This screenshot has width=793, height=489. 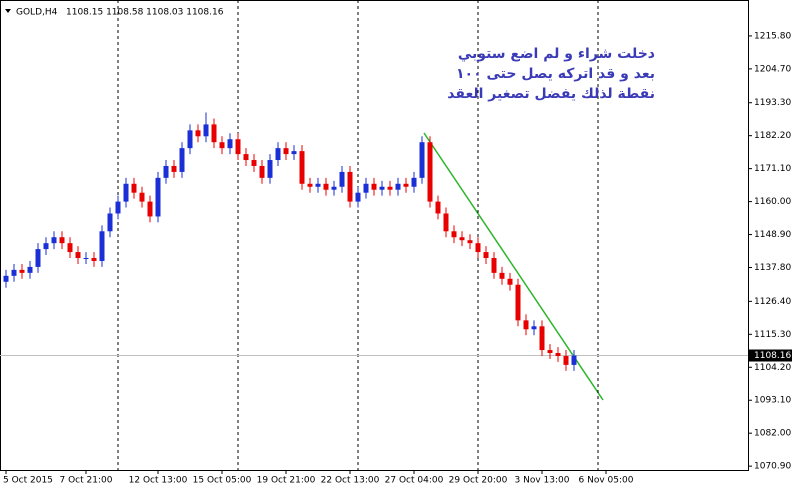 What do you see at coordinates (158, 481) in the screenshot?
I see `x-tick-label: 12 Oct 13:00` at bounding box center [158, 481].